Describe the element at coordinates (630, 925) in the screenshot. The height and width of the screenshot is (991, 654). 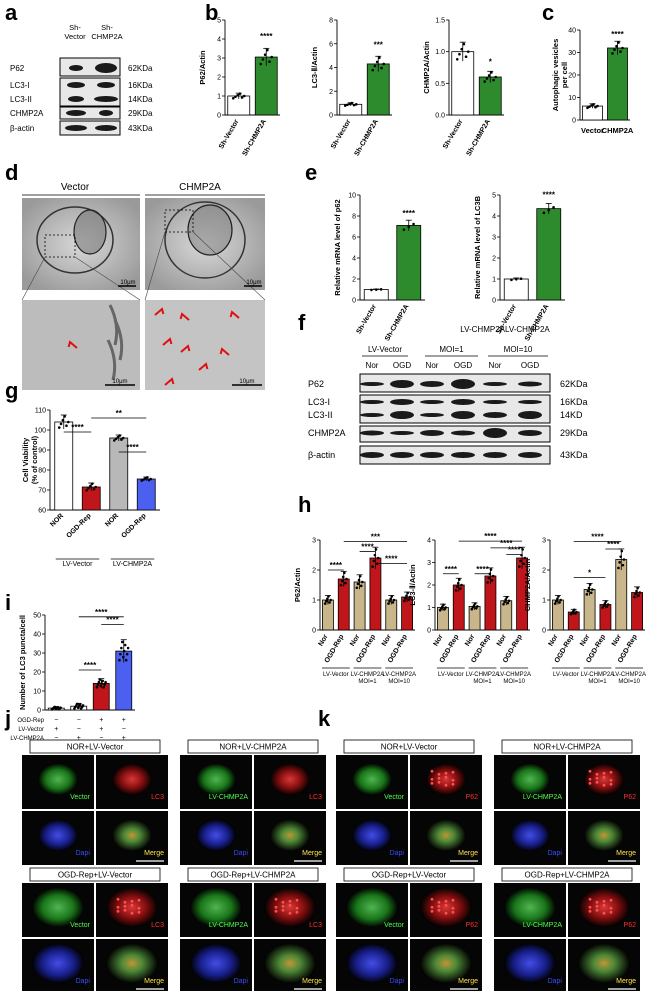
I see `tile-label: P62` at that location.